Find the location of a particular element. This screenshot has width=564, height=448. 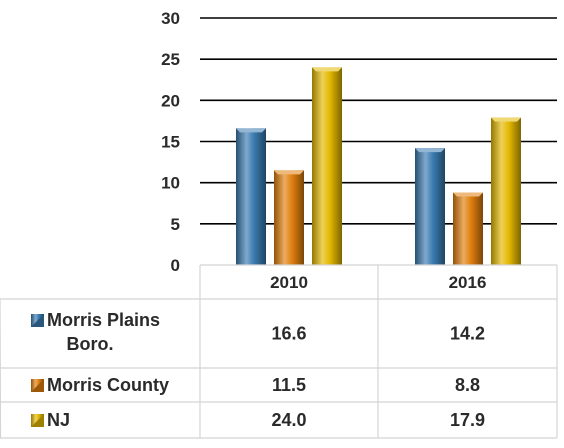

table-row: Morris County 11.5 8.8 is located at coordinates (255, 385).